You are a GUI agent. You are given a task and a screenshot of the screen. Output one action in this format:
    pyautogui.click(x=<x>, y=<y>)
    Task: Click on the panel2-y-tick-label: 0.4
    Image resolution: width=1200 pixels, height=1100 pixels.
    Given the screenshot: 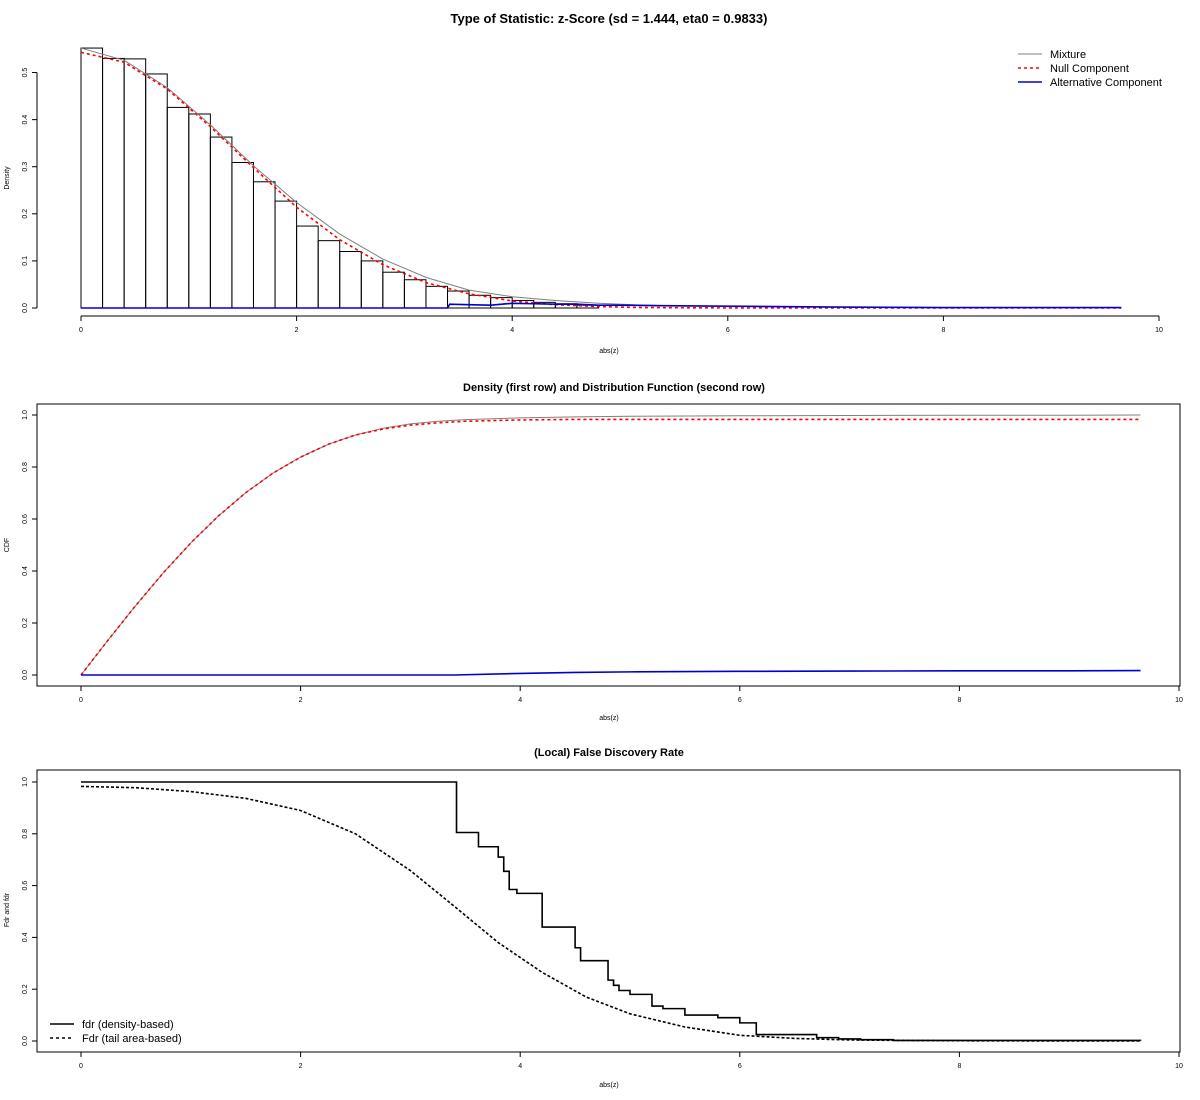 What is the action you would take?
    pyautogui.click(x=25, y=571)
    